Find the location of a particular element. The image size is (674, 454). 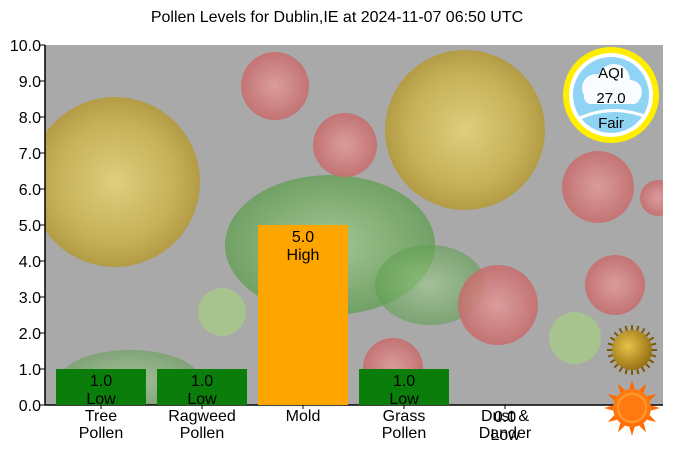

x-tick-label: Dander is located at coordinates (505, 433).